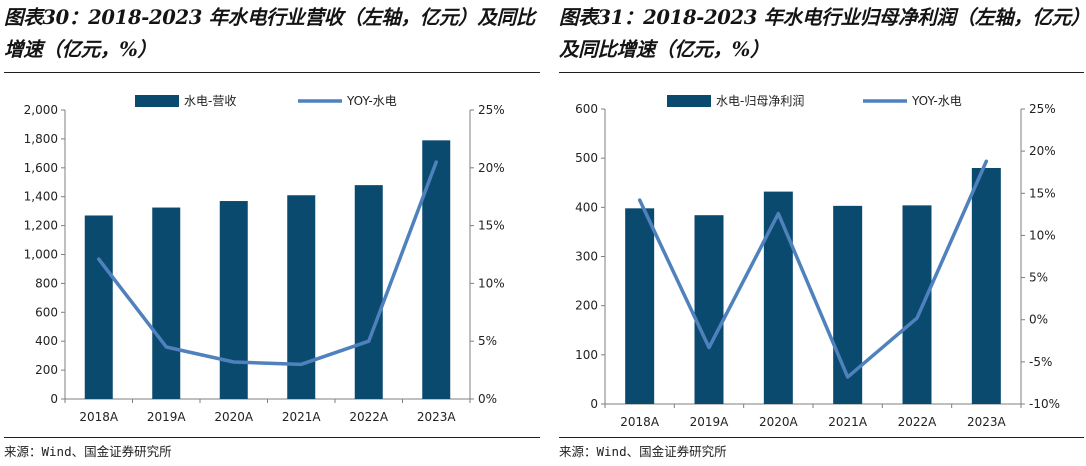 The height and width of the screenshot is (466, 1086). What do you see at coordinates (41, 110) in the screenshot?
I see `left-axis-tick-label: 2,000` at bounding box center [41, 110].